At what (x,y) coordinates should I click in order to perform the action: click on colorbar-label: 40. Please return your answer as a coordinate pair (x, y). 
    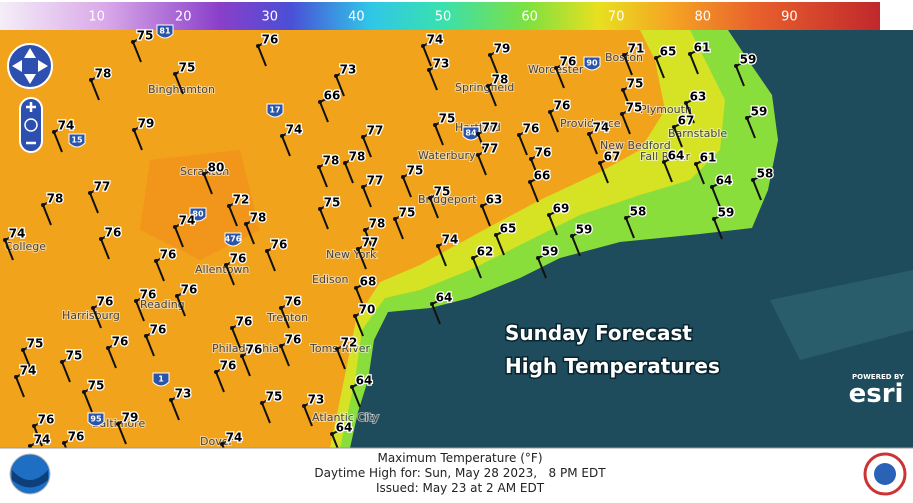
    Looking at the image, I should click on (356, 17).